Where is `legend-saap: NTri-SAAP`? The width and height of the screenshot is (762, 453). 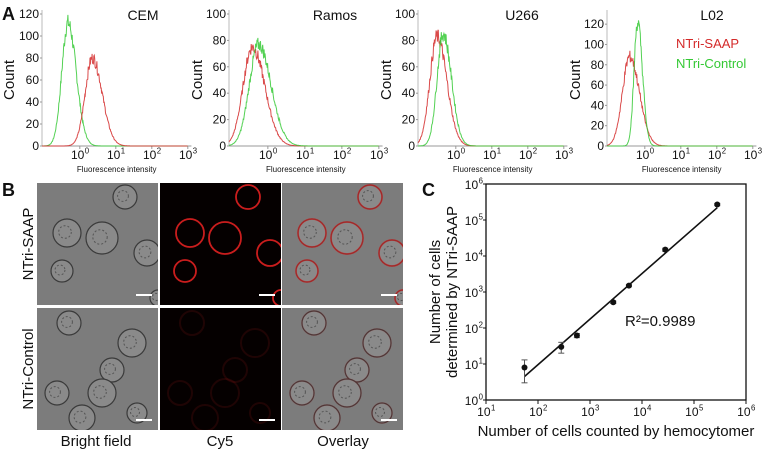
legend-saap: NTri-SAAP is located at coordinates (707, 43).